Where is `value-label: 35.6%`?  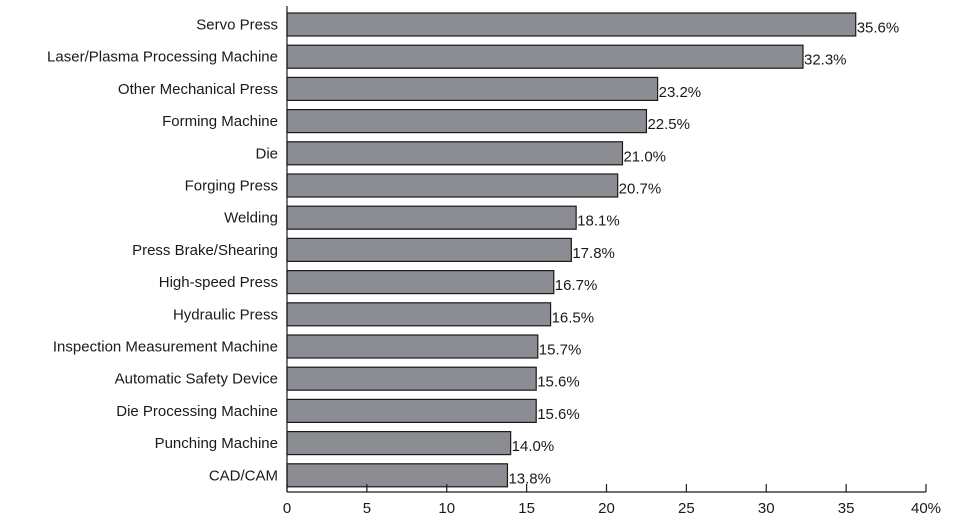 value-label: 35.6% is located at coordinates (878, 28).